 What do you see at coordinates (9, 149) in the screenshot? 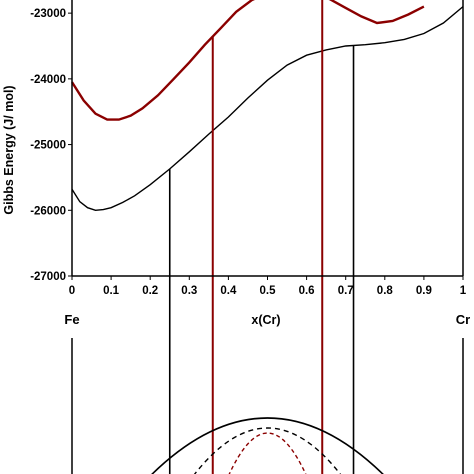
I see `y-axis-title: Gibbs Energy (J/ mol)` at bounding box center [9, 149].